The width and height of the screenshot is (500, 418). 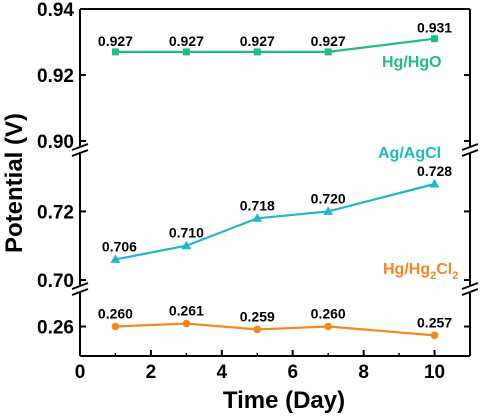 I want to click on series-name-part: Hg/Hg, so click(x=406, y=269).